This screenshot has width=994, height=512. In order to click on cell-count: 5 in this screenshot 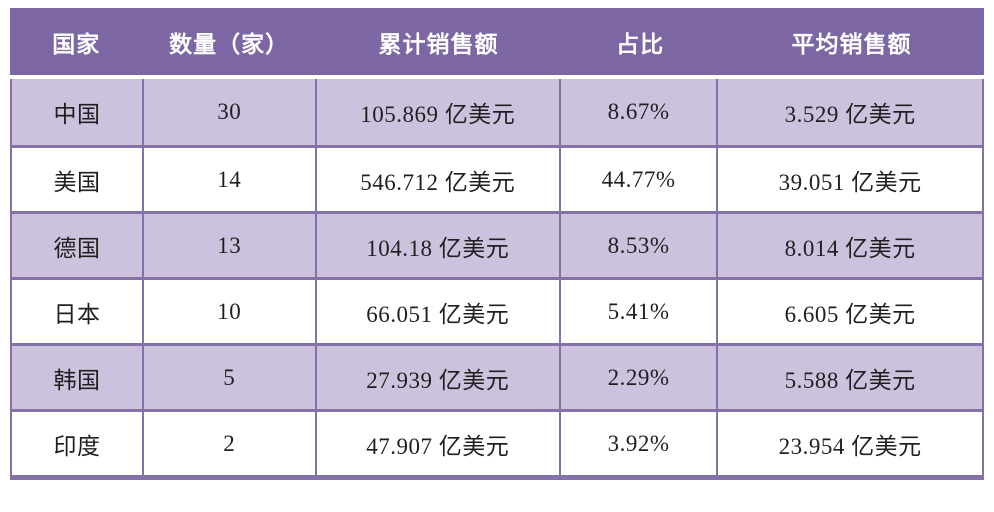, I will do `click(230, 377)`.